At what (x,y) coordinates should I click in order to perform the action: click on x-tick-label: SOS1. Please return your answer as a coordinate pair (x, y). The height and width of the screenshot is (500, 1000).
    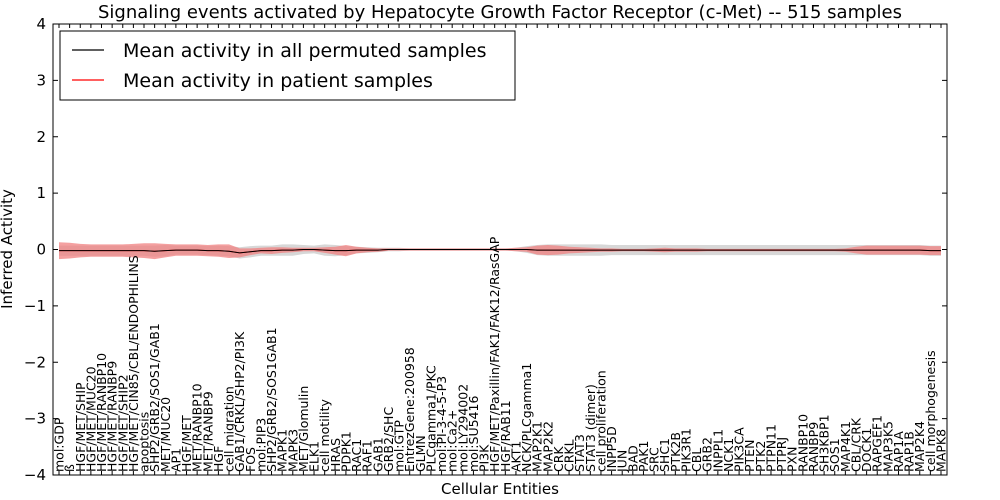
    Looking at the image, I should click on (834, 455).